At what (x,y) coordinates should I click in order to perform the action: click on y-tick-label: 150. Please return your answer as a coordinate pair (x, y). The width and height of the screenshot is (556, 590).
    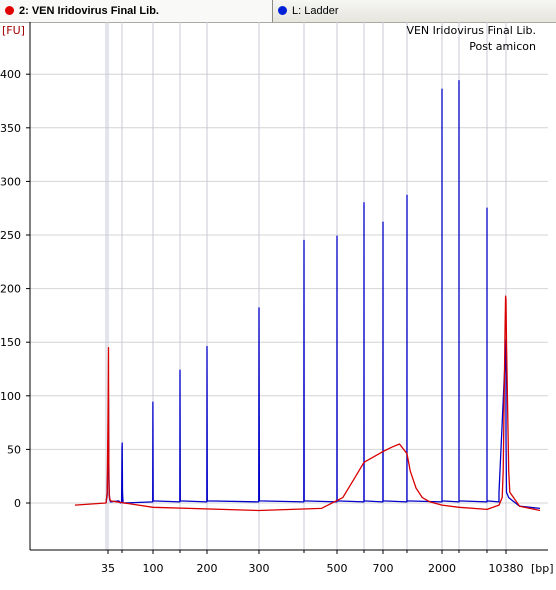
    Looking at the image, I should click on (10, 342).